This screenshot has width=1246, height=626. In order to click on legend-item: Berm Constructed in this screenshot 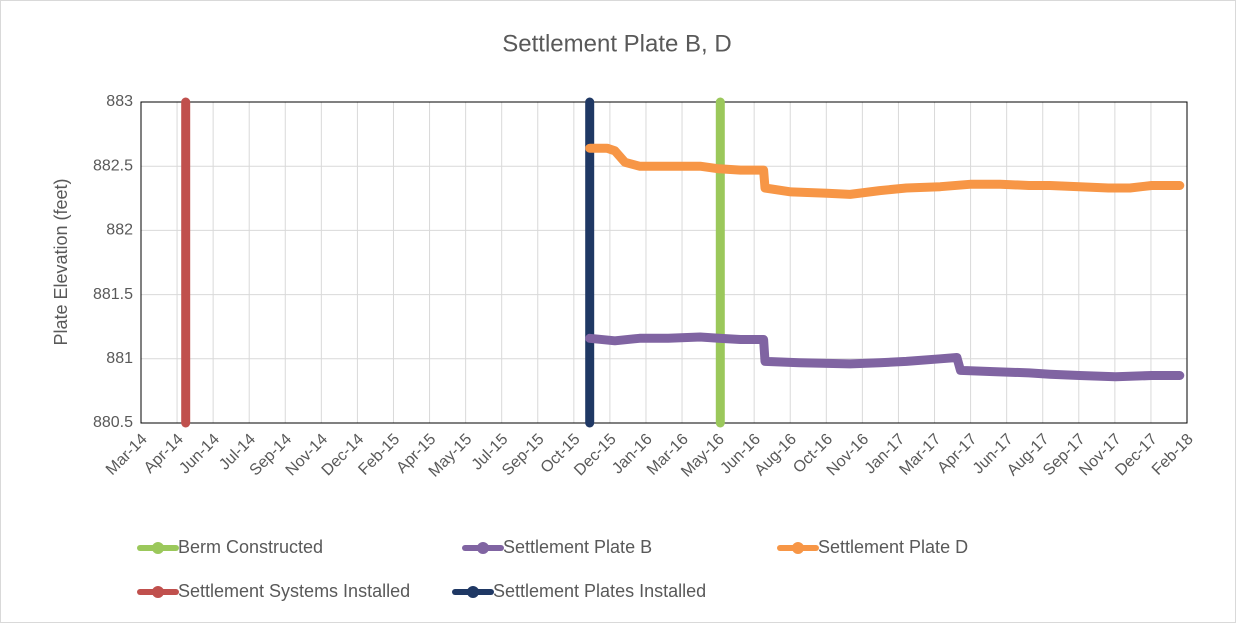, I will do `click(230, 547)`.